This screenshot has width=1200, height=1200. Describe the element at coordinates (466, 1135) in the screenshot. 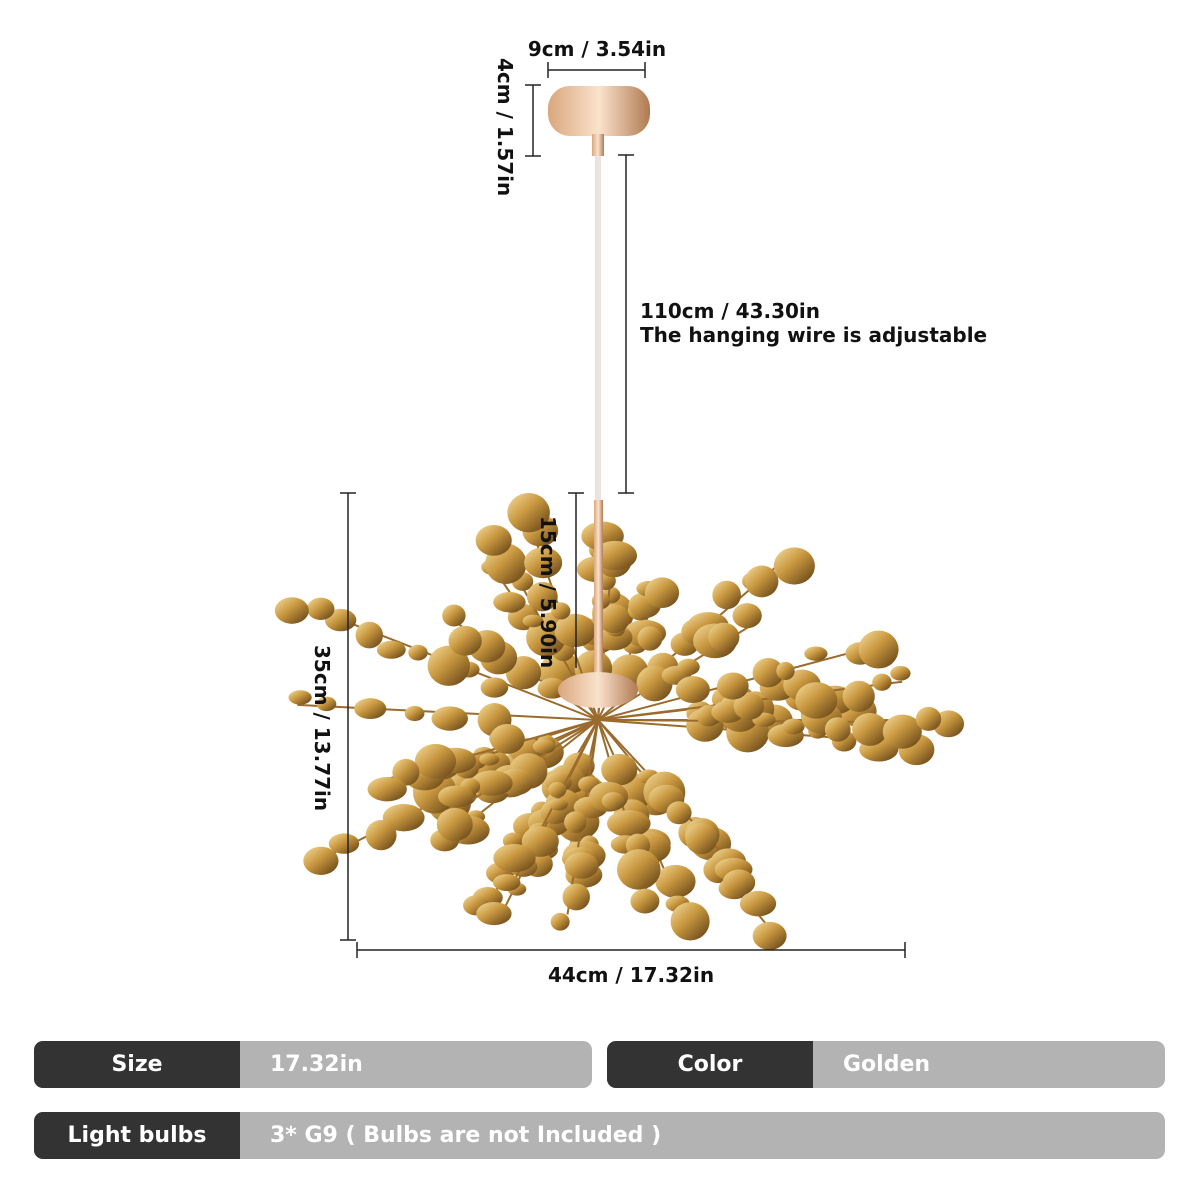

I see `spec-value: 3* G9 ( Bulbs are not Included )` at that location.